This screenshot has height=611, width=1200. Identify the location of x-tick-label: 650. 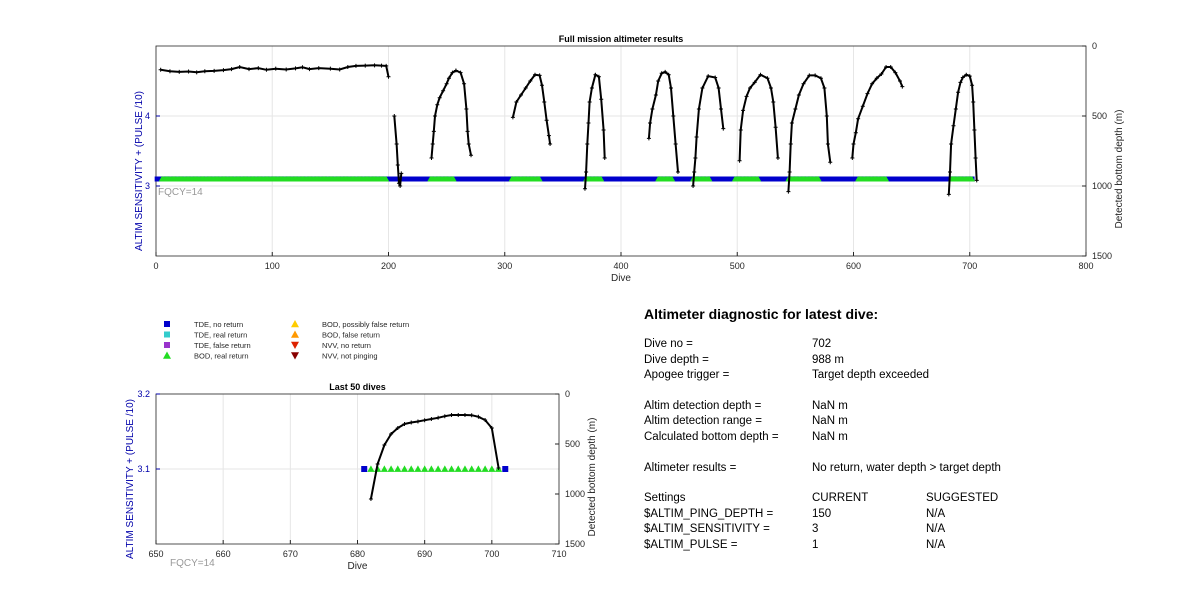
(155, 554).